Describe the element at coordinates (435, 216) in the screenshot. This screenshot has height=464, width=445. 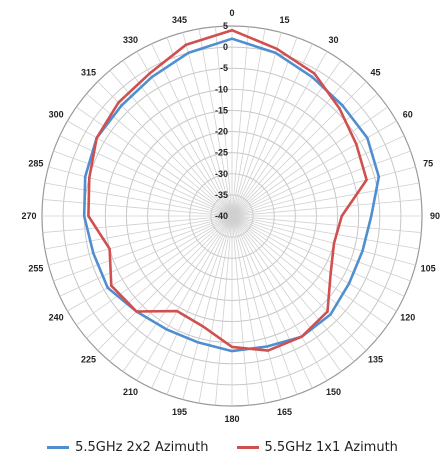
I see `angle-tick-label: 90` at that location.